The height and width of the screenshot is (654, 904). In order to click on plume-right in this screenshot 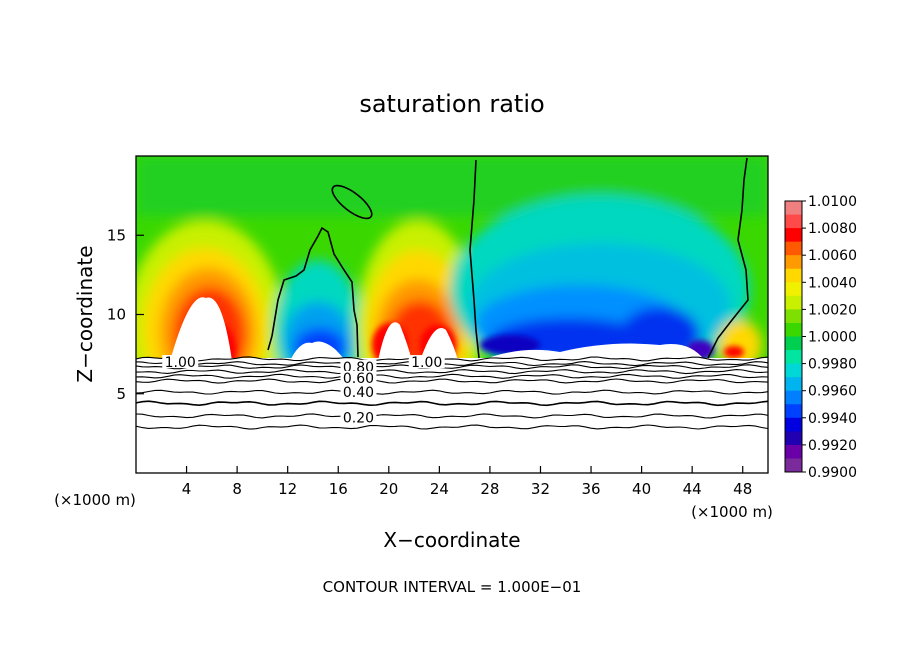, I will do `click(740, 345)`.